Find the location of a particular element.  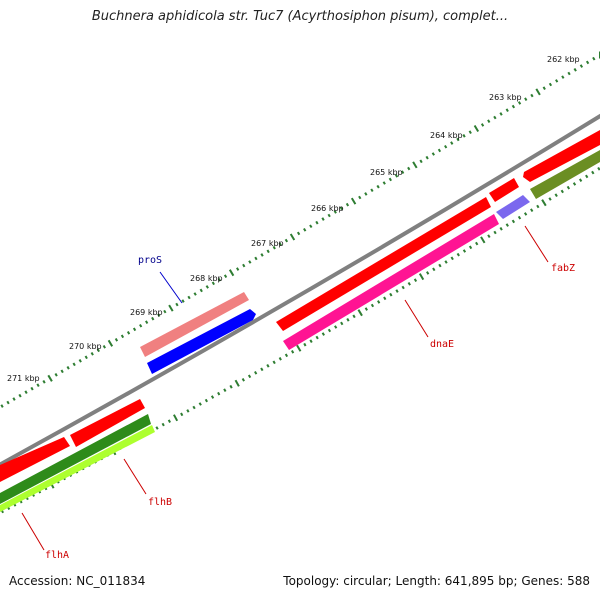

flhB-gene-feature is located at coordinates (75, 459).